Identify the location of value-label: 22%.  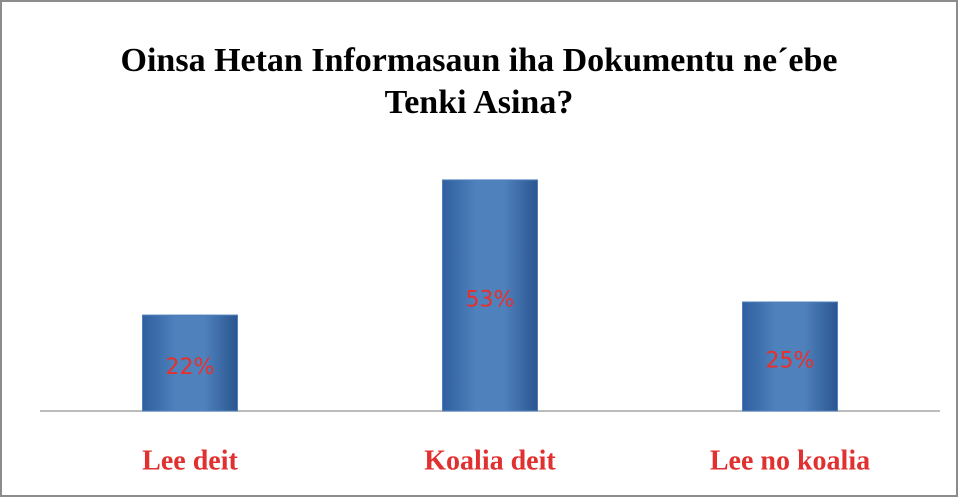
(190, 367).